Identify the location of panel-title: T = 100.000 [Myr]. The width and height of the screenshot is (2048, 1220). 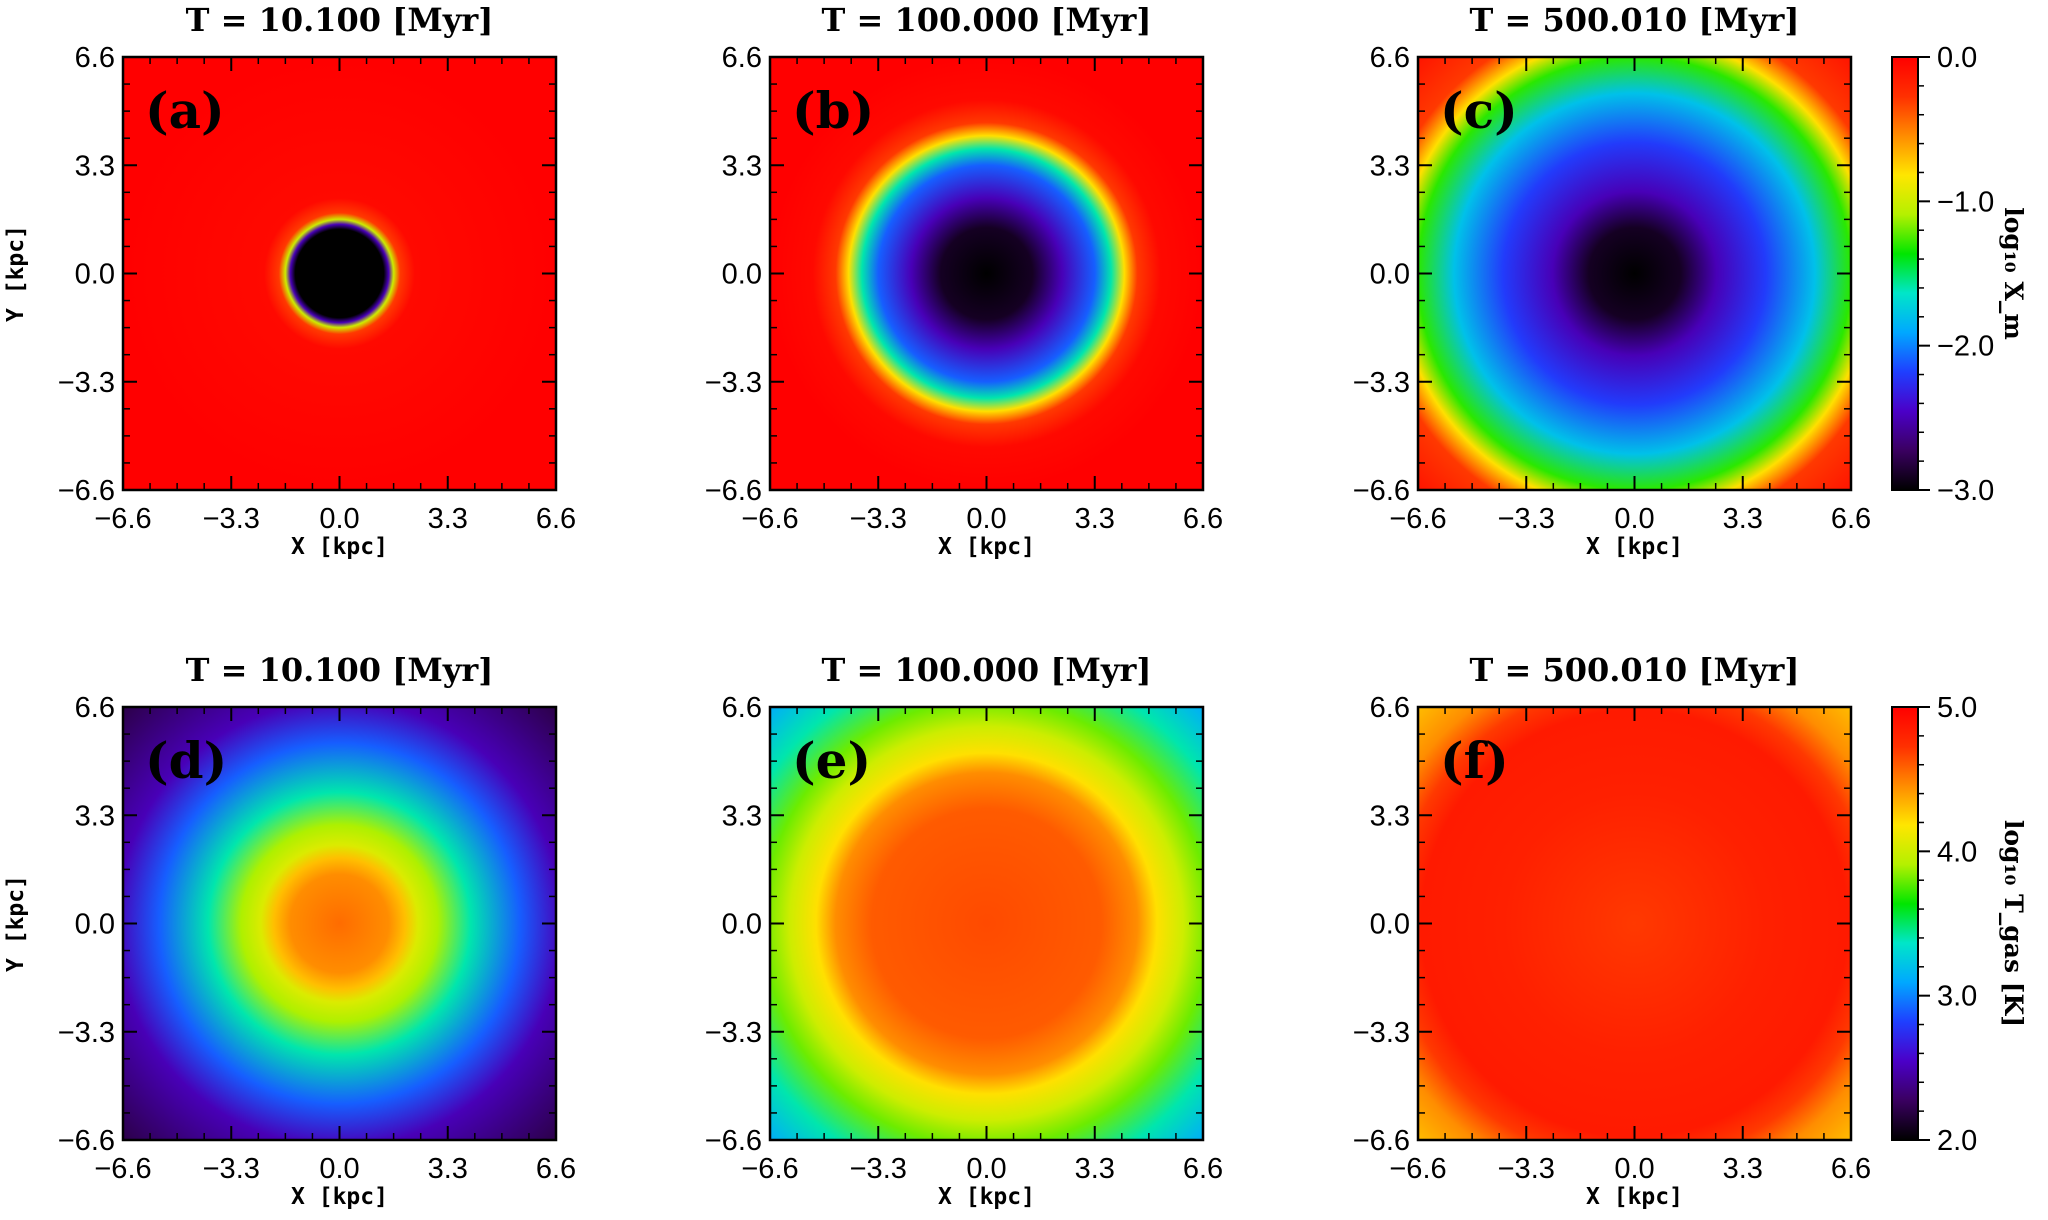
(987, 670).